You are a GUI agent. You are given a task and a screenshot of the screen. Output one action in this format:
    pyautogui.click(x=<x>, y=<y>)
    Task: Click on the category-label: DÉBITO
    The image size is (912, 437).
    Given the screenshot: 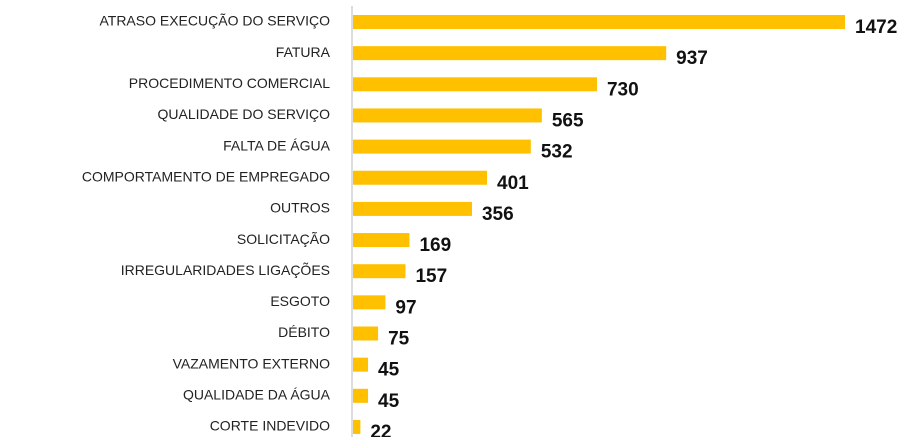 What is the action you would take?
    pyautogui.click(x=304, y=332)
    